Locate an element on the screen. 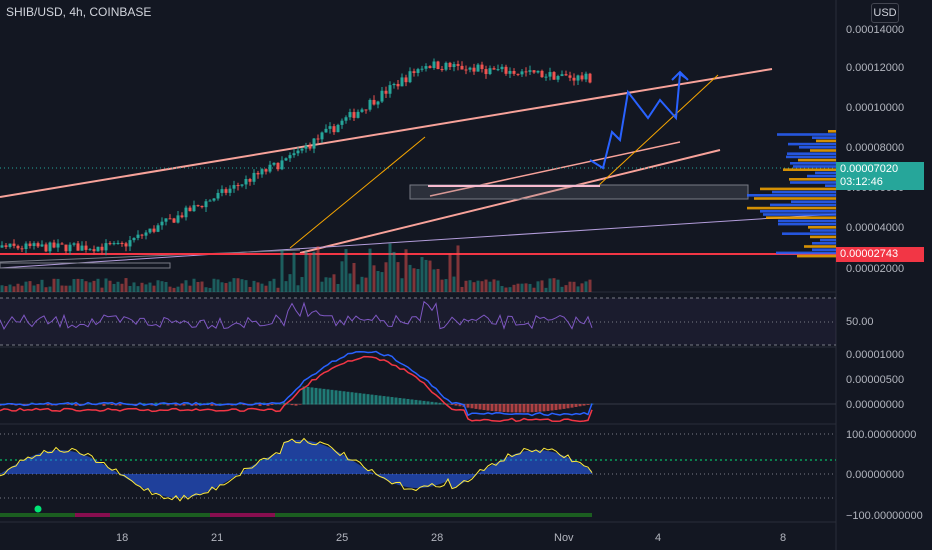 This screenshot has height=550, width=932. currency-button: USD is located at coordinates (885, 13).